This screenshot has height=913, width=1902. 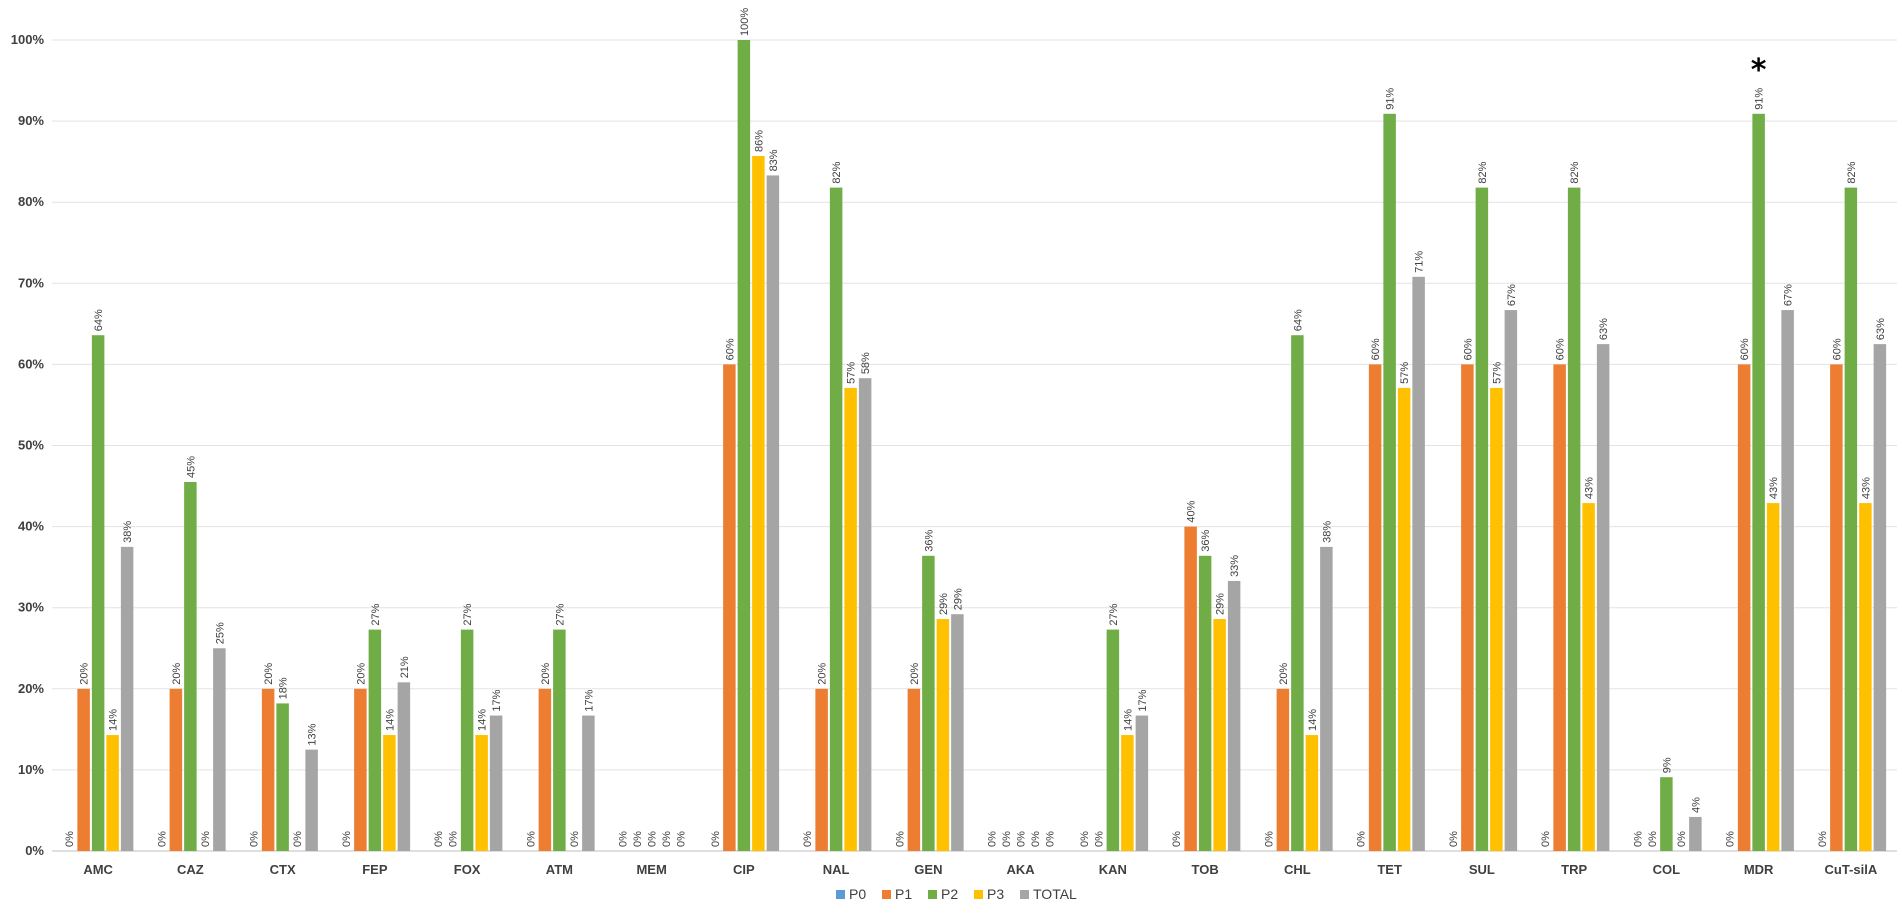 I want to click on y-tick-label: 20%, so click(x=31, y=688).